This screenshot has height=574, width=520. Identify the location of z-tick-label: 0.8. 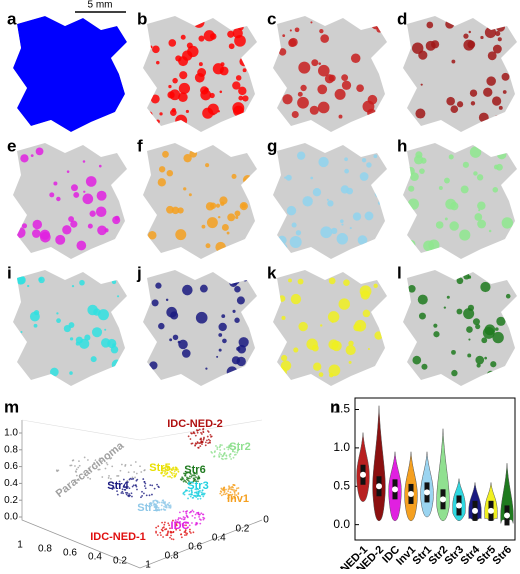
(11, 449).